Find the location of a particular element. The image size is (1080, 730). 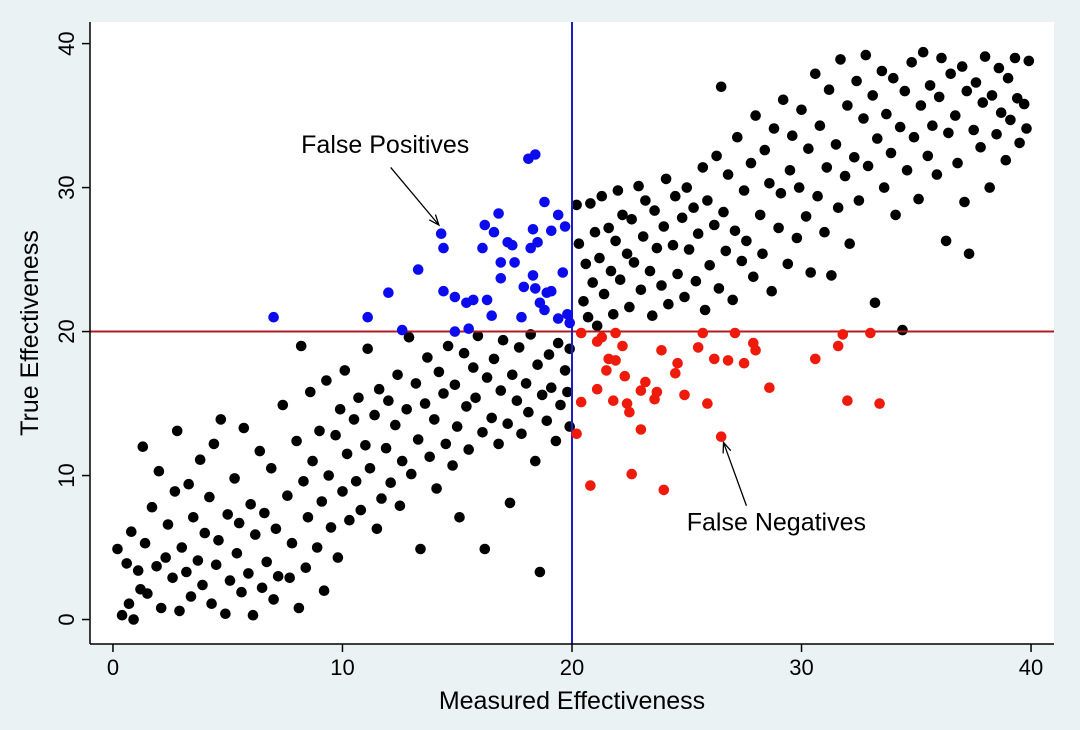

y-axis-title: True Effectiveness is located at coordinates (30, 333).